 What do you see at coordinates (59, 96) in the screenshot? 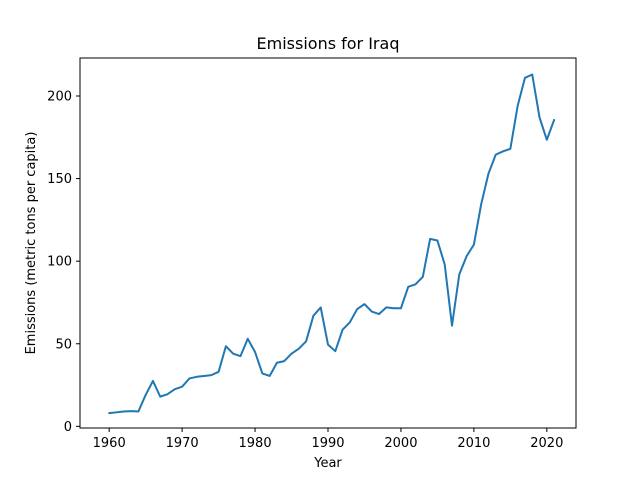
I see `y-tick-label: 200` at bounding box center [59, 96].